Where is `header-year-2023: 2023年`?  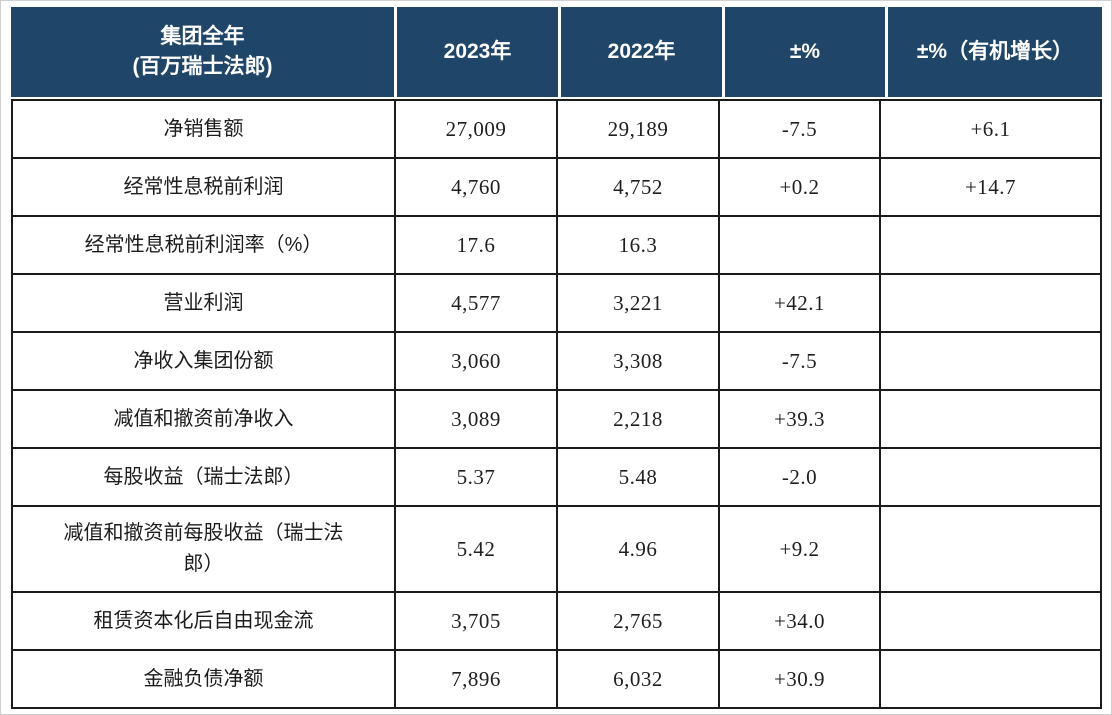 header-year-2023: 2023年 is located at coordinates (477, 52).